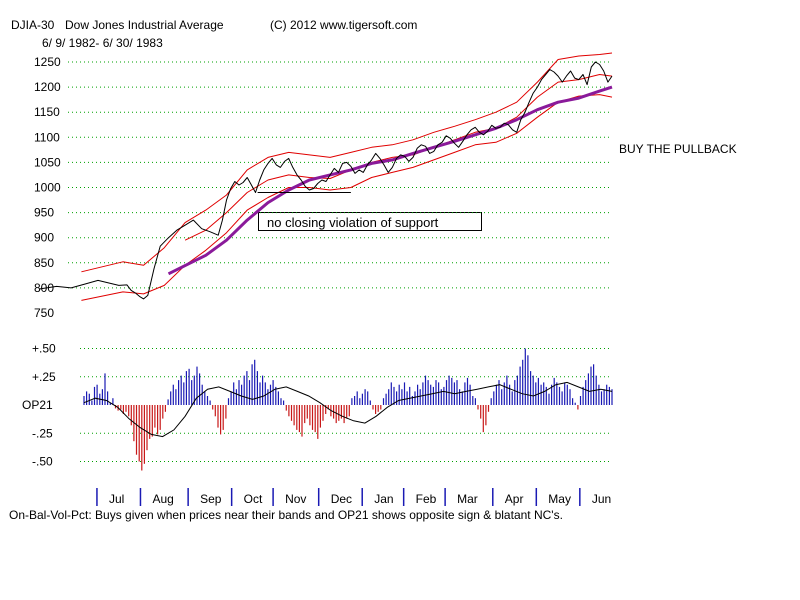 The height and width of the screenshot is (600, 800). Describe the element at coordinates (47, 87) in the screenshot. I see `price-tick-label: 1200` at that location.